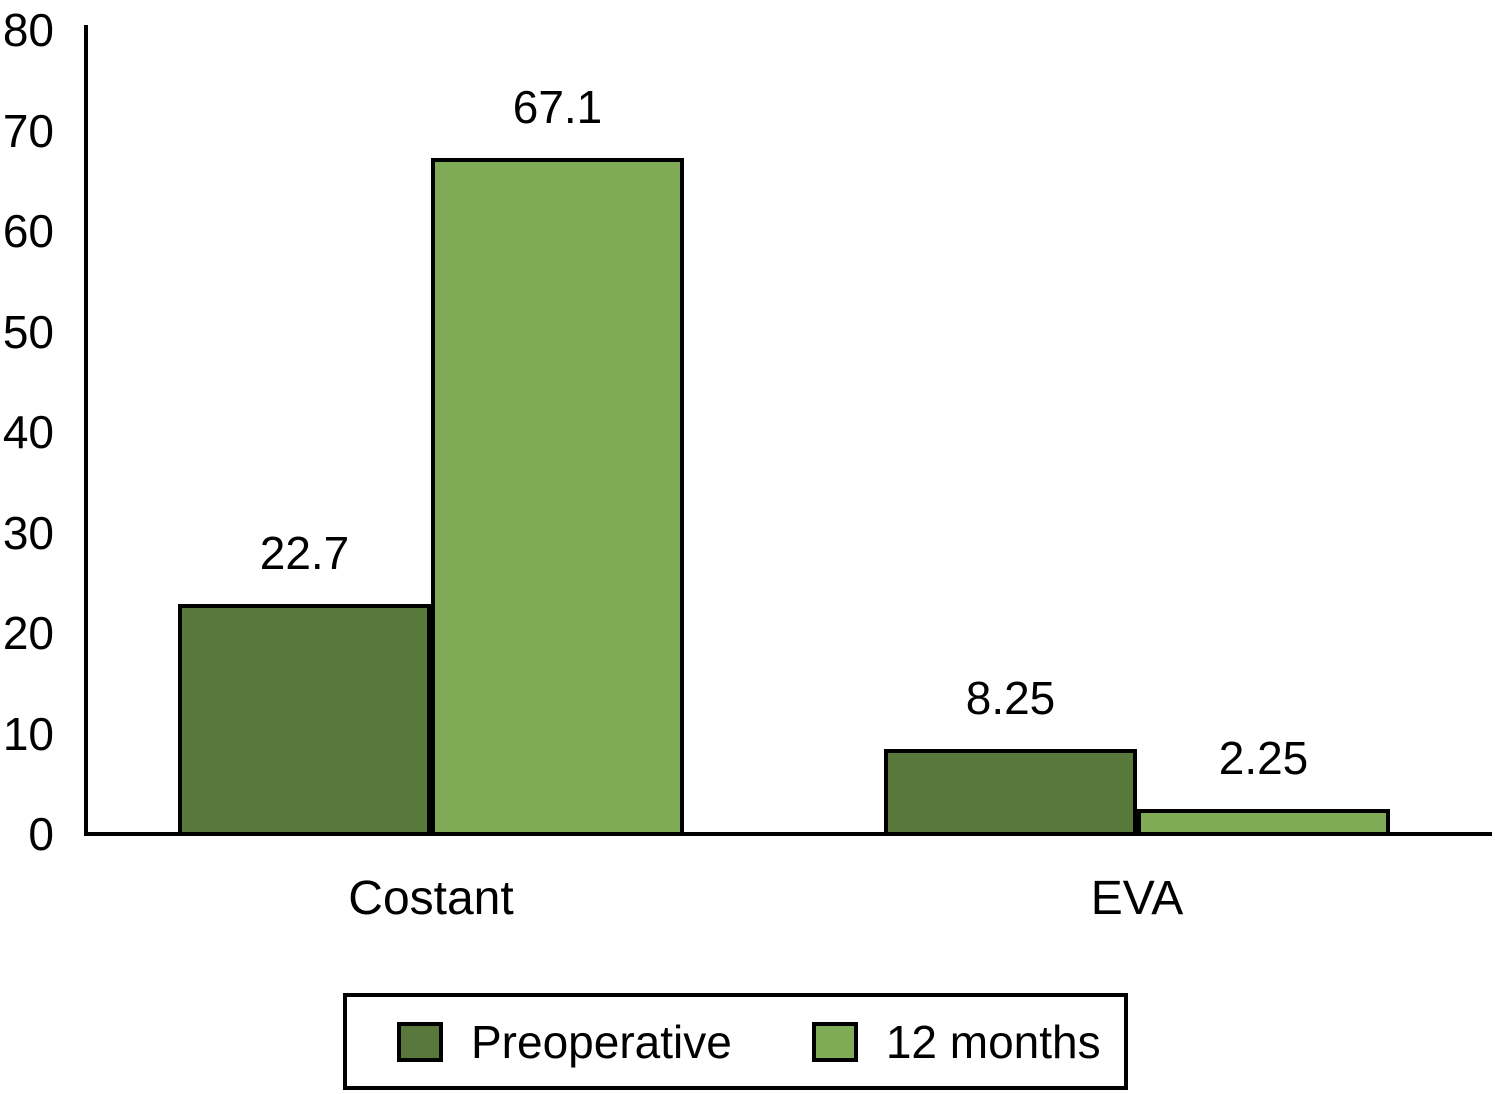 The image size is (1495, 1094). What do you see at coordinates (431, 898) in the screenshot?
I see `category-label-costant: Costant` at bounding box center [431, 898].